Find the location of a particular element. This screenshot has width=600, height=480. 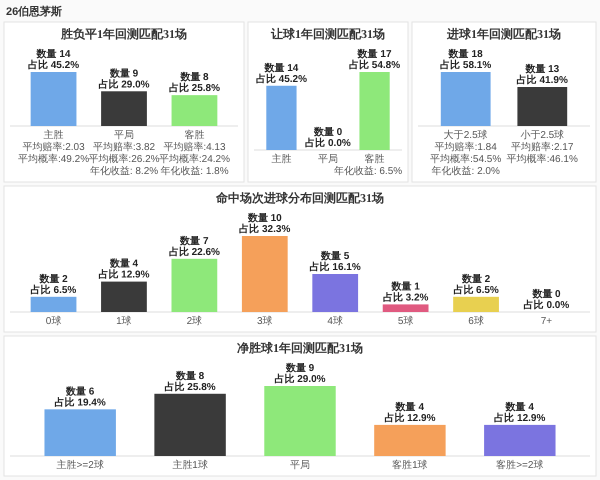

x-tick-label: 主胜>=2球 is located at coordinates (80, 465).